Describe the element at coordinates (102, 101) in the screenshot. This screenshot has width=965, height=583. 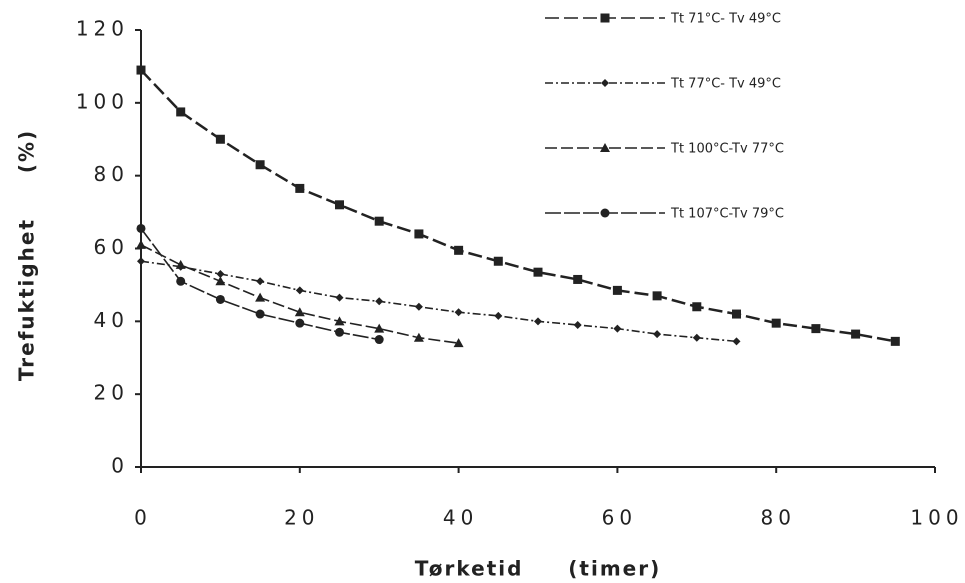
I see `y-tick-label: 100` at that location.